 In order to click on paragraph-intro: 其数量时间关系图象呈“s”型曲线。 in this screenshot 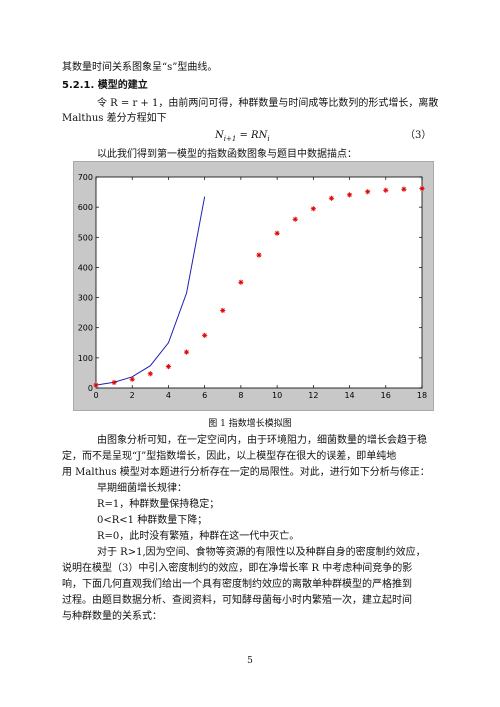, I will do `click(140, 67)`.